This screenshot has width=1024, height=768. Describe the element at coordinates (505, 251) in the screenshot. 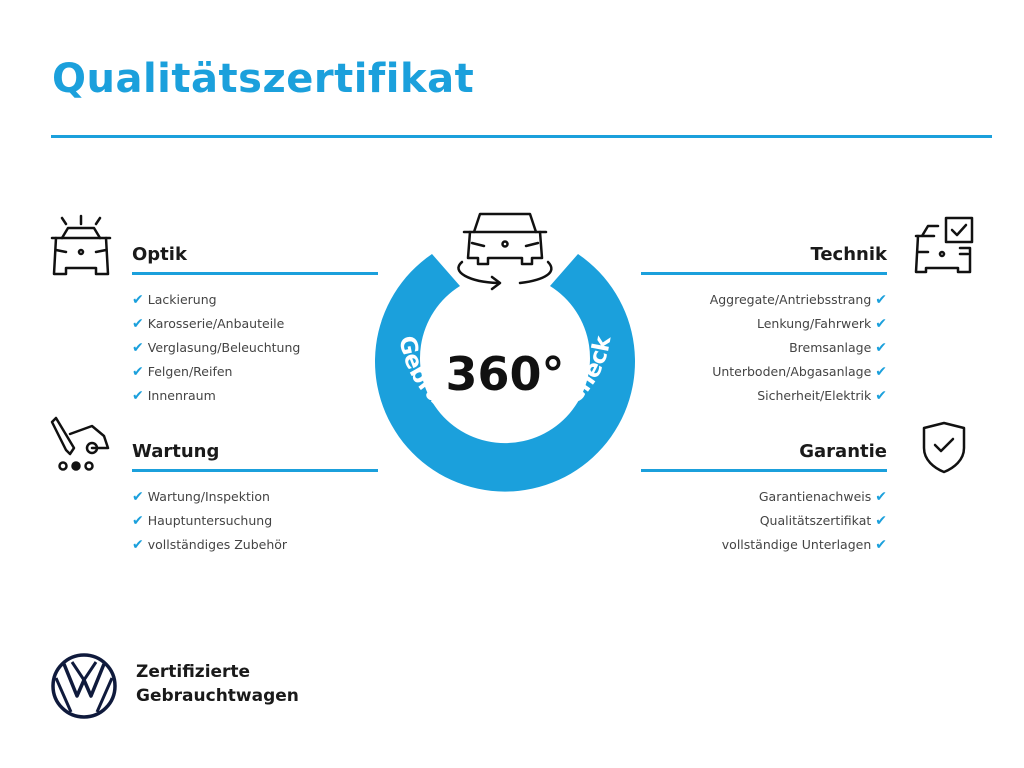

I see `car-rotate-icon` at that location.